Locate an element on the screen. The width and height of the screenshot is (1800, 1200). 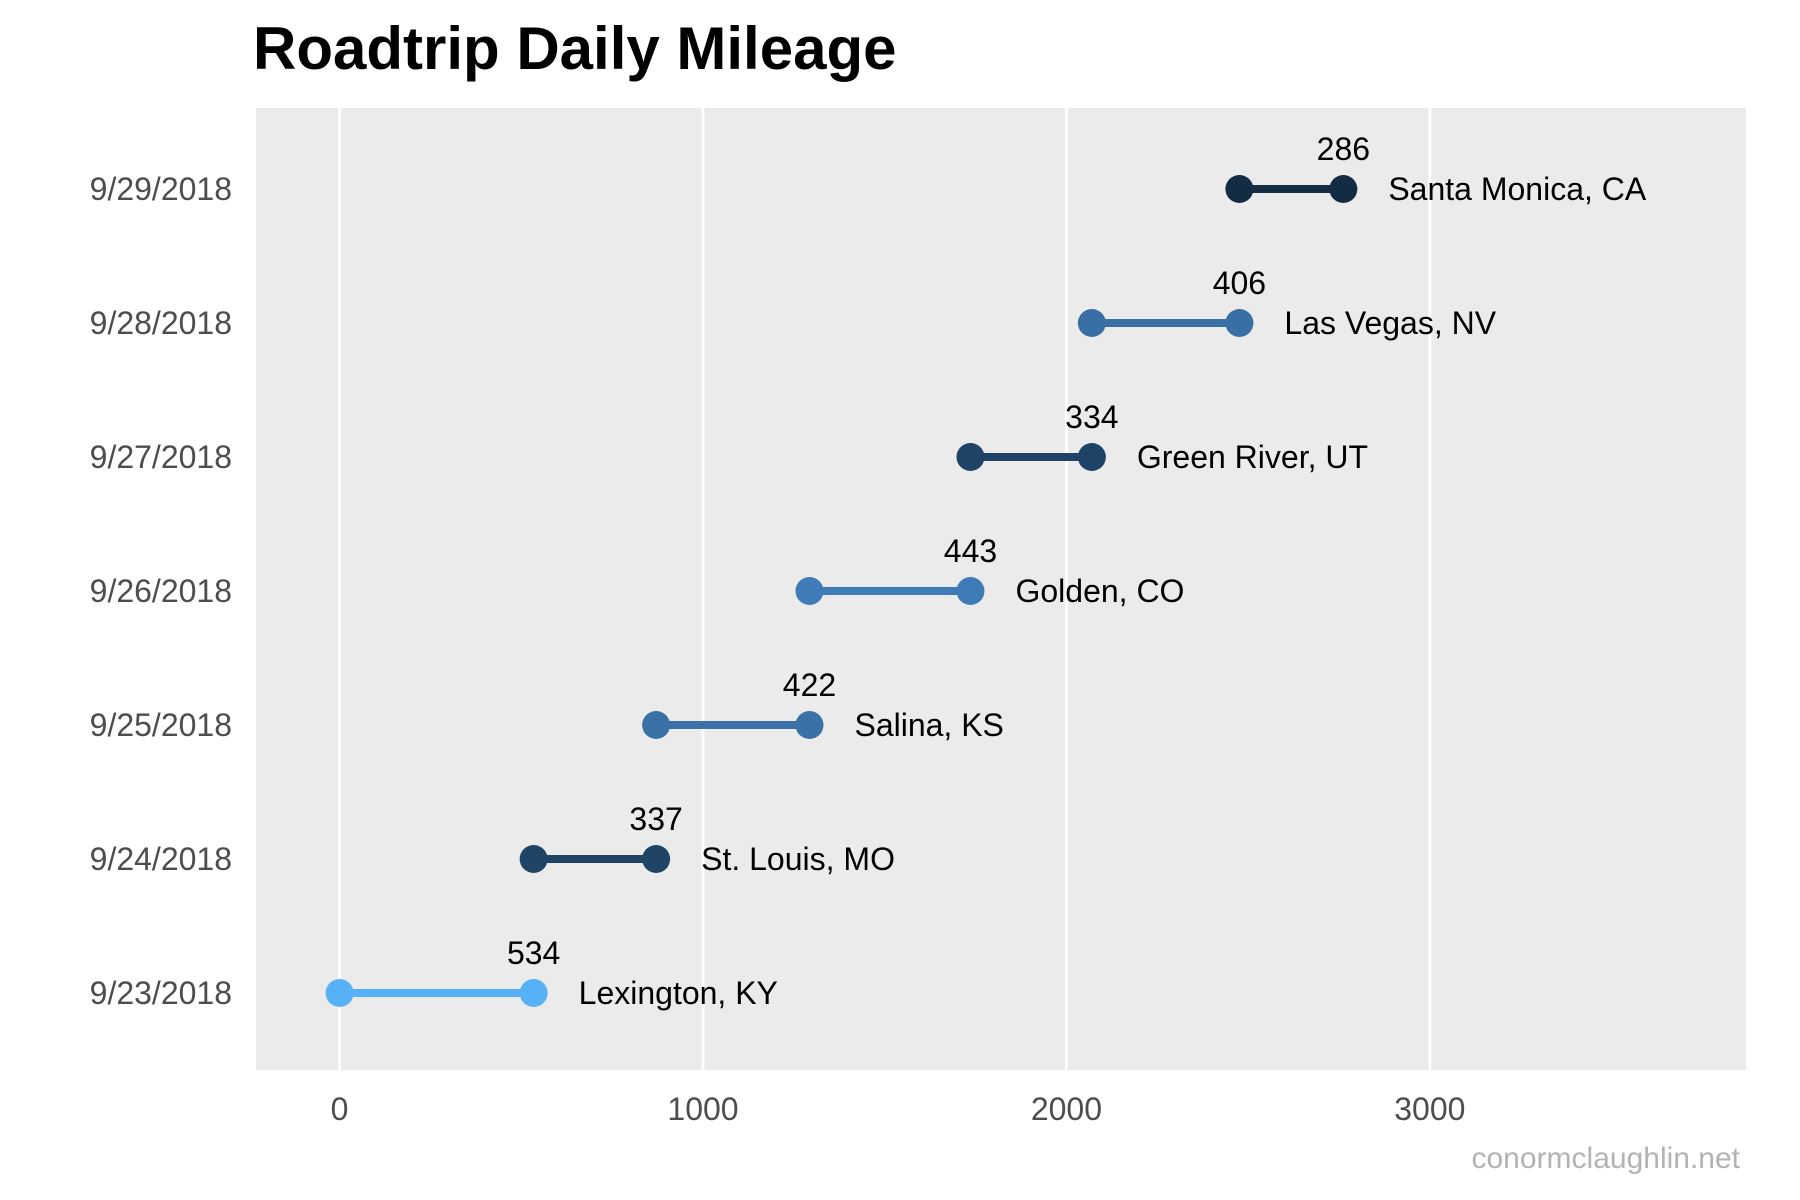
y-tick-label: 9/23/2018 is located at coordinates (161, 993).